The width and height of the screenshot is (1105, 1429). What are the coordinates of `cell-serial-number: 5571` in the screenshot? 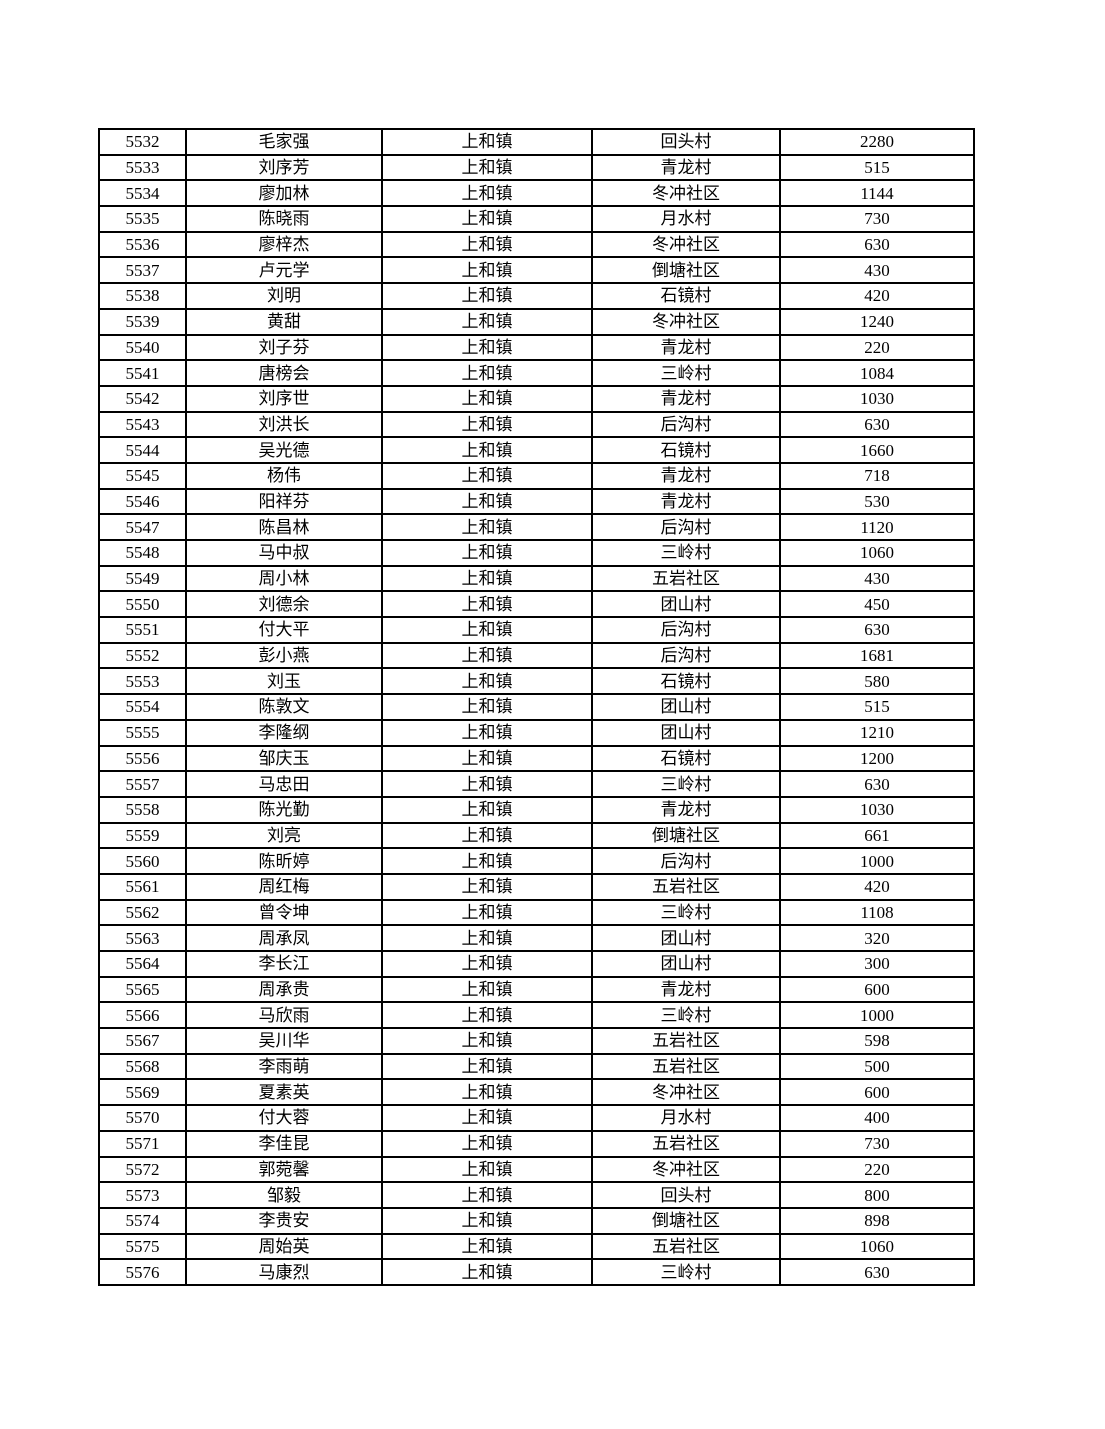 It's located at (142, 1143).